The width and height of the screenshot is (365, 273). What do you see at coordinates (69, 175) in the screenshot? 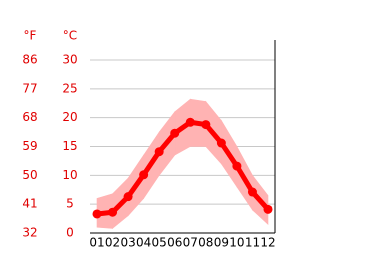
I see `y-tick-label: 10` at bounding box center [69, 175].